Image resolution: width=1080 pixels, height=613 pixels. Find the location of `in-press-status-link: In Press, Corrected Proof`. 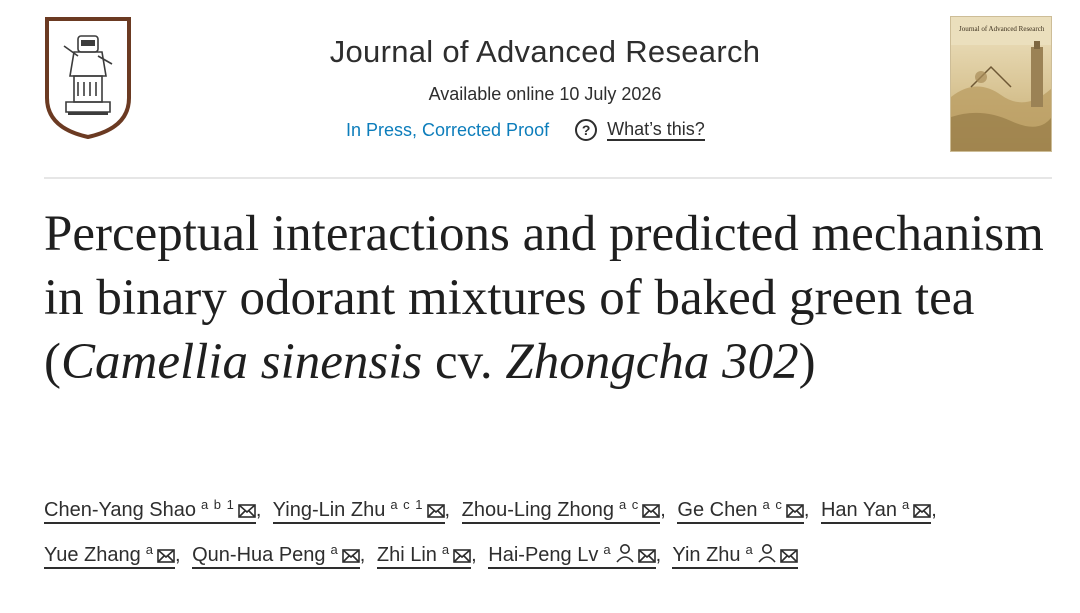

in-press-status-link: In Press, Corrected Proof is located at coordinates (448, 129).